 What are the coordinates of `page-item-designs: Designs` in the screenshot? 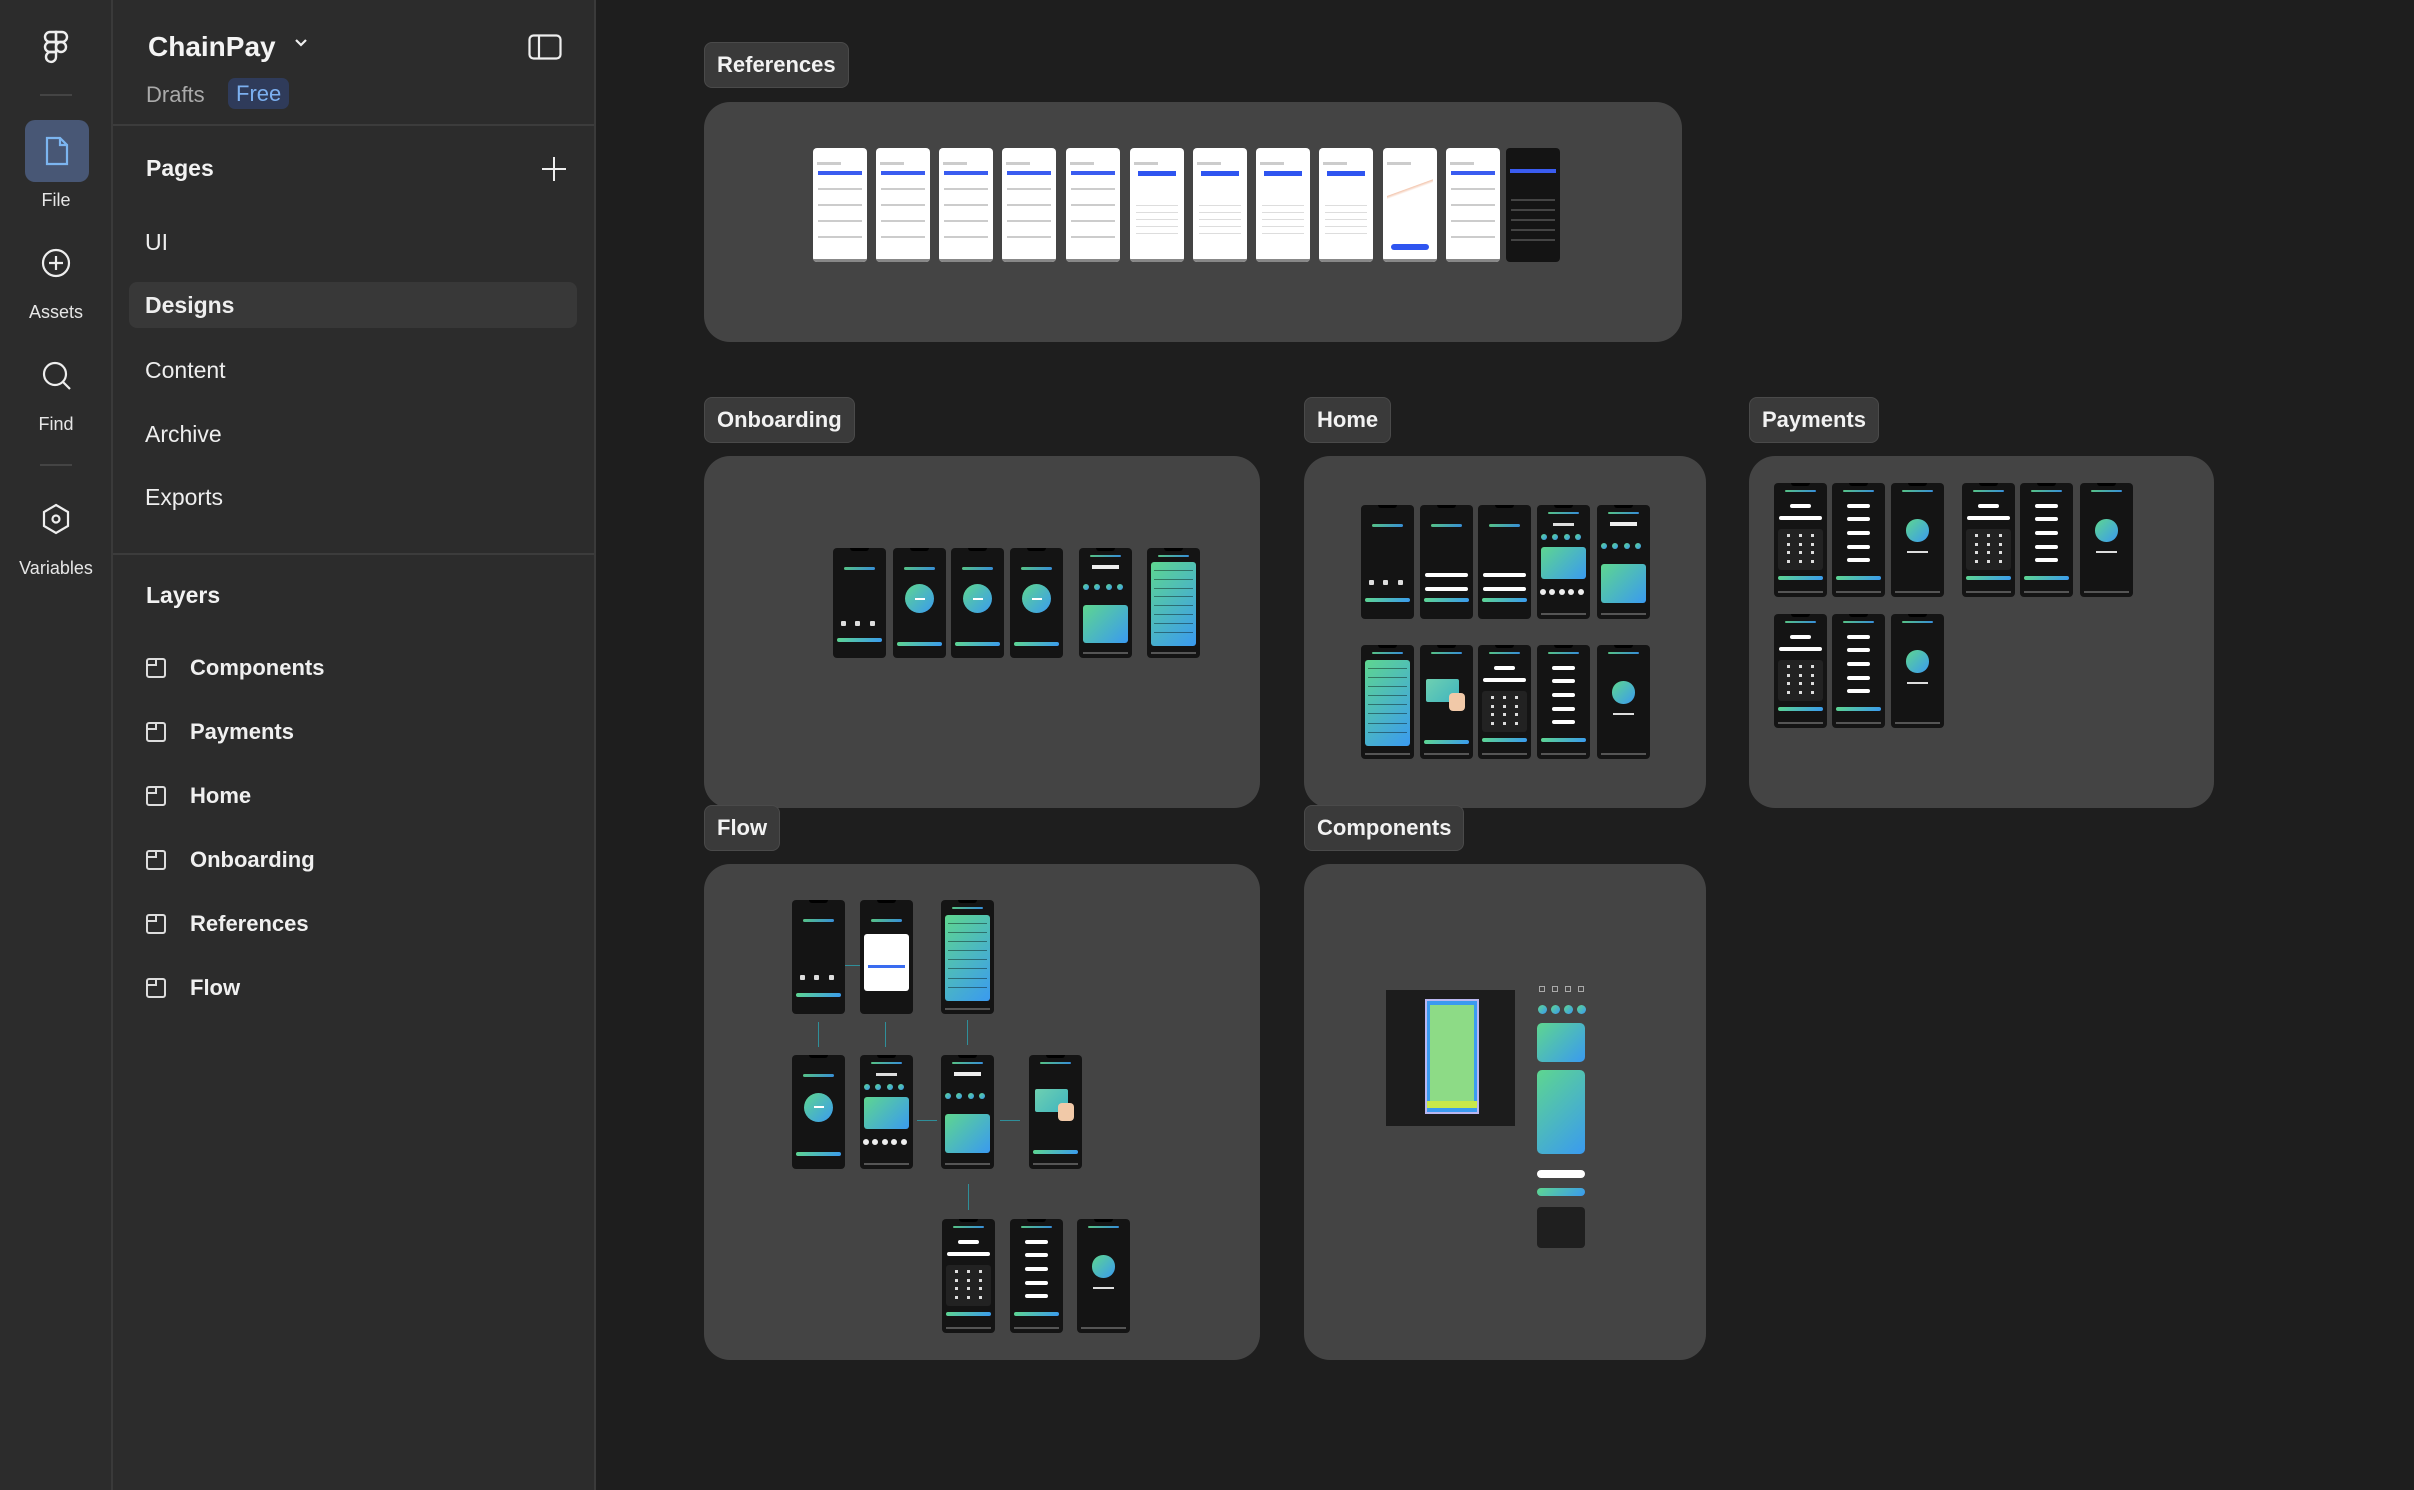 It's located at (353, 305).